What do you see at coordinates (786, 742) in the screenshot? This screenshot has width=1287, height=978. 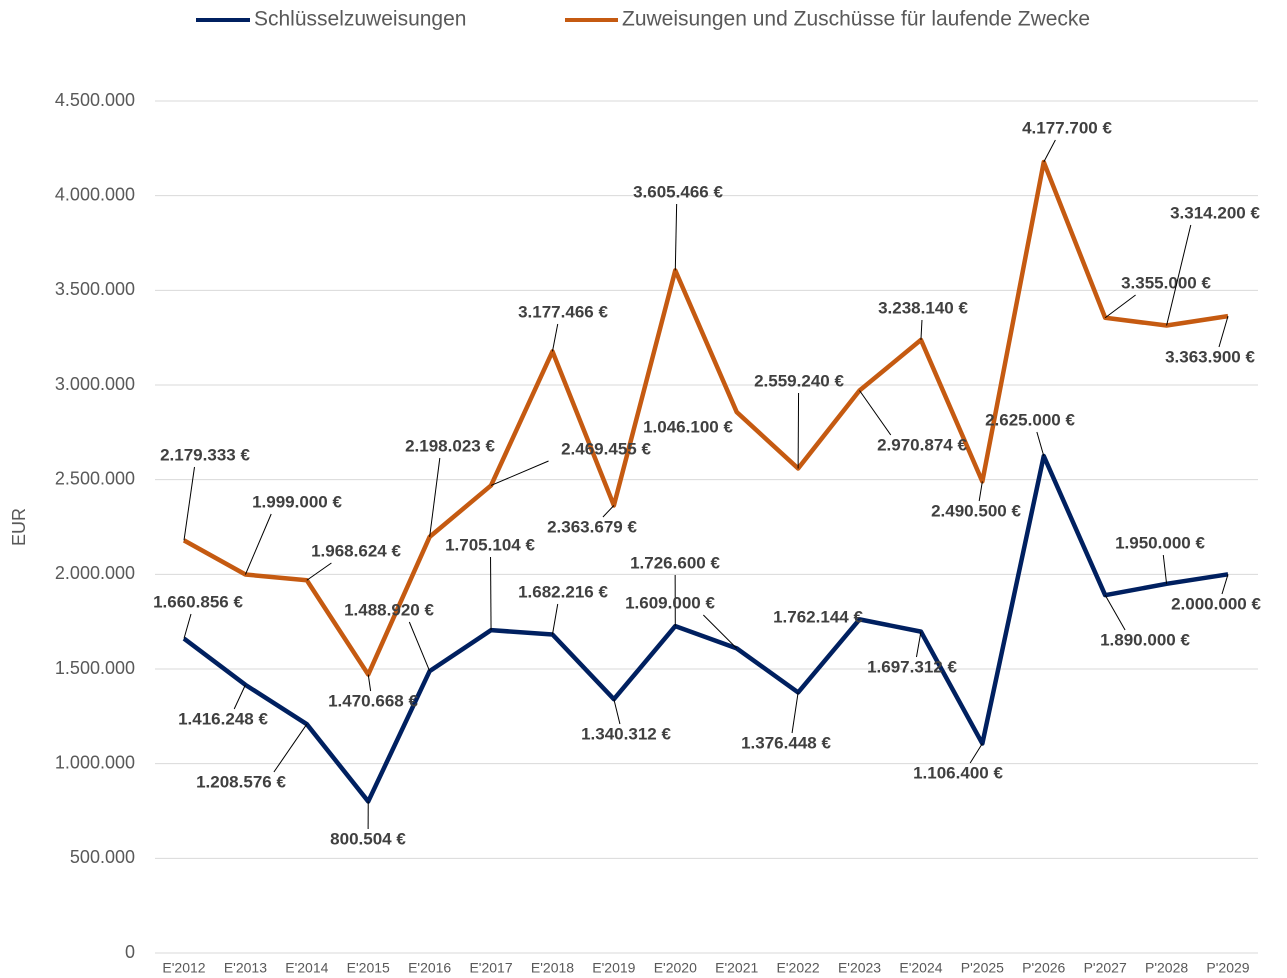 I see `data-label: 1.376.448 €` at bounding box center [786, 742].